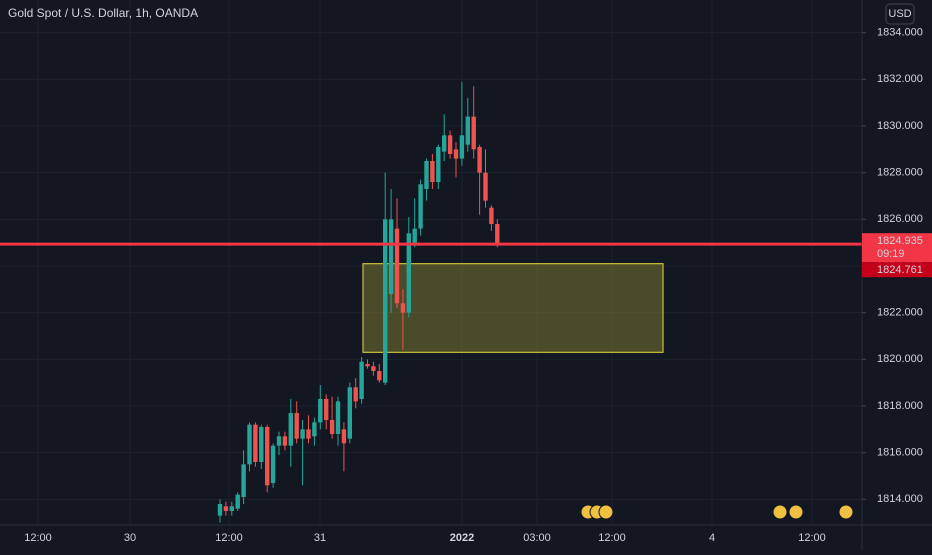 The height and width of the screenshot is (555, 932). I want to click on currency-box, so click(900, 14).